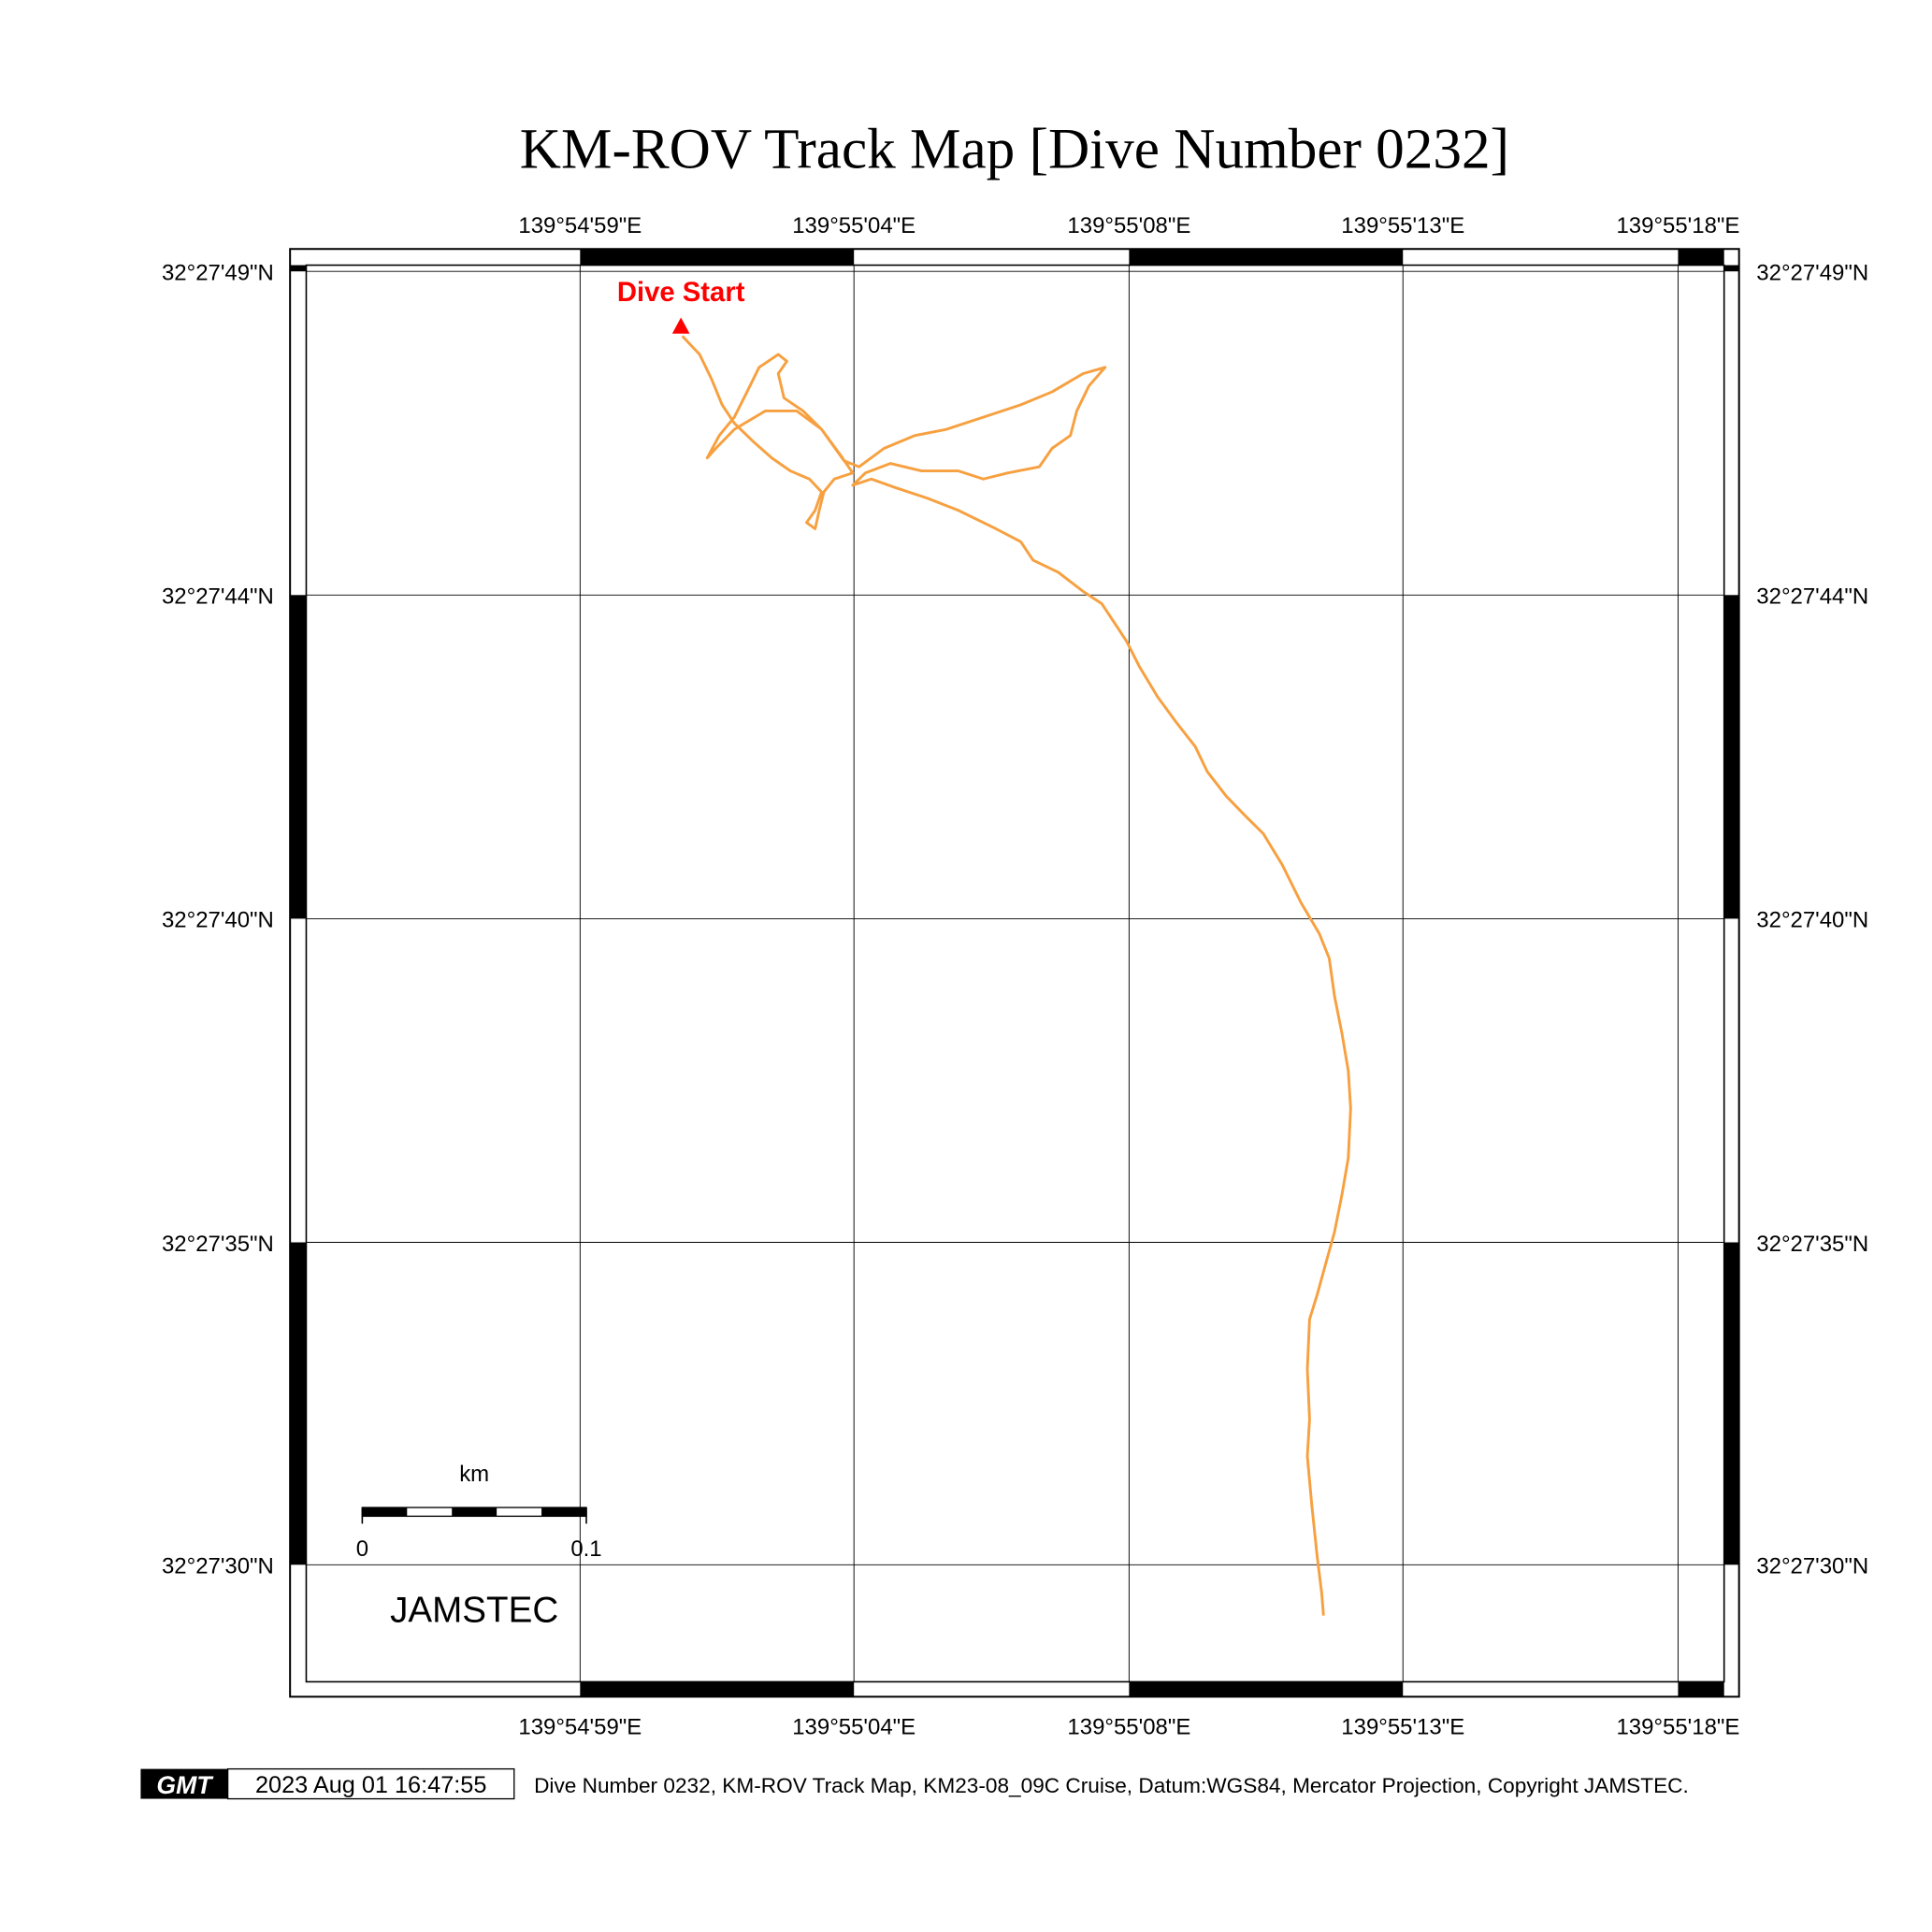 The image size is (1932, 1932). Describe the element at coordinates (362, 1549) in the screenshot. I see `scale-bar-min: 0` at that location.